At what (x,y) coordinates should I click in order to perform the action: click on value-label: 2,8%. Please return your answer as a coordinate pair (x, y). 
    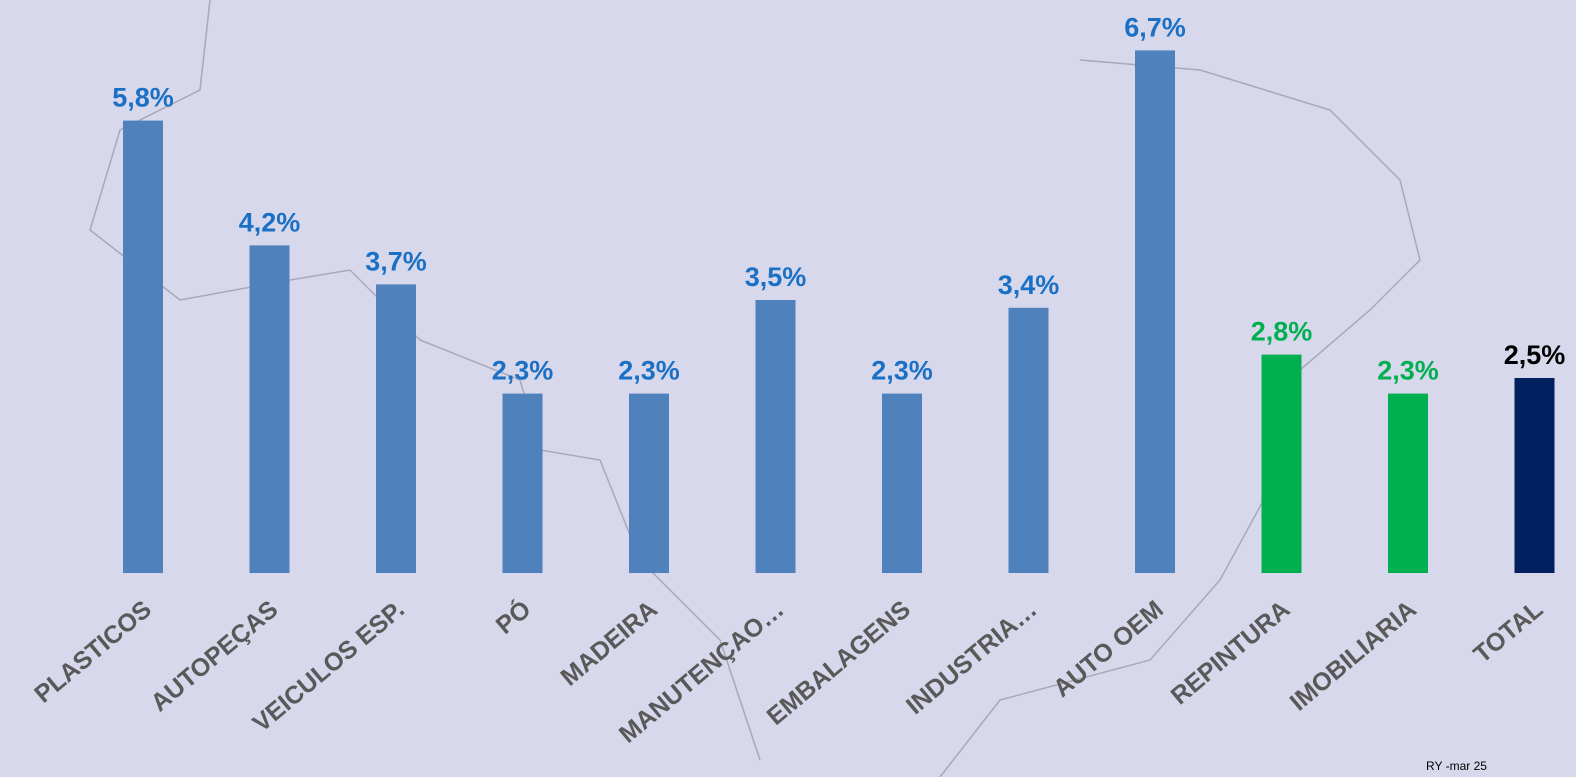
    Looking at the image, I should click on (1282, 332).